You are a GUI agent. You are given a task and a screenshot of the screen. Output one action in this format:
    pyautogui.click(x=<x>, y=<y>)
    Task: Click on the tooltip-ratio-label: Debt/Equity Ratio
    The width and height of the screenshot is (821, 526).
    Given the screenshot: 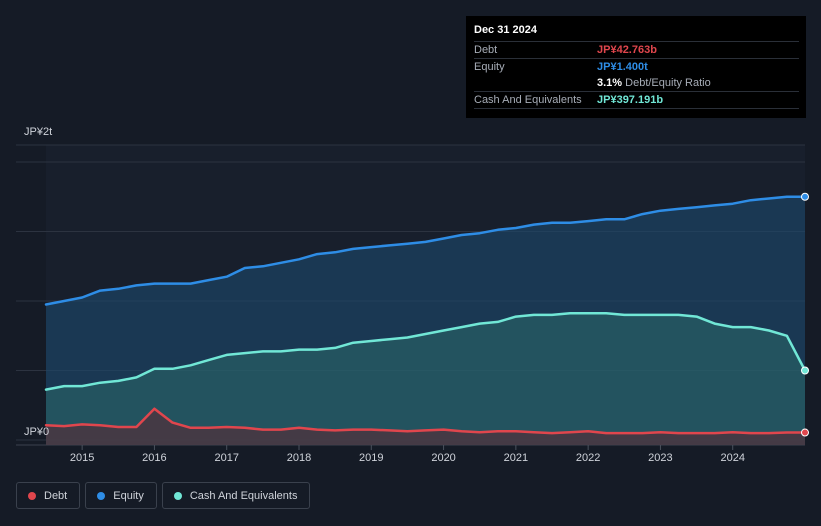 What is the action you would take?
    pyautogui.click(x=668, y=83)
    